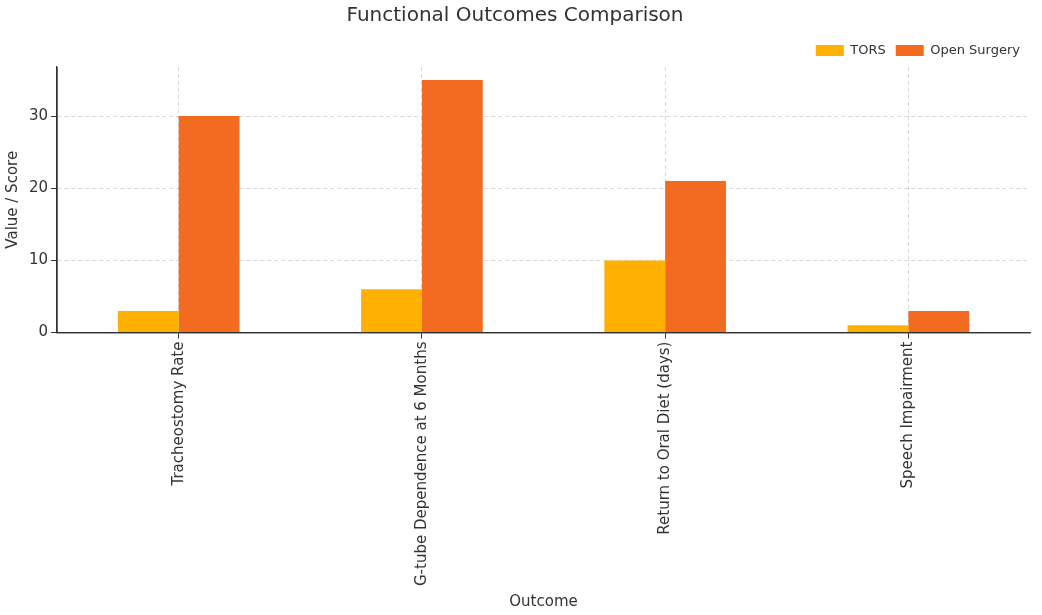 The image size is (1042, 615). I want to click on x-tick-label: Tracheostomy Rate, so click(177, 414).